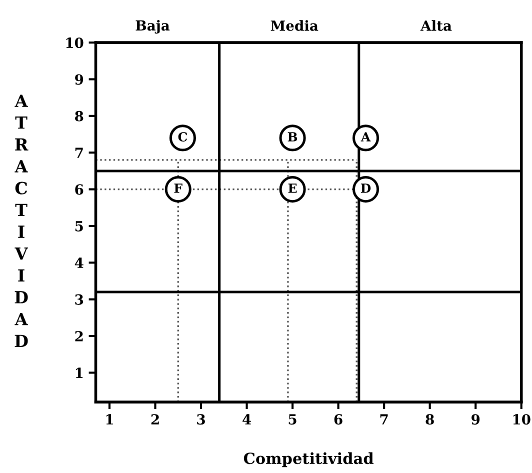 The width and height of the screenshot is (532, 473). Describe the element at coordinates (79, 153) in the screenshot. I see `y-tick-label: 7` at that location.